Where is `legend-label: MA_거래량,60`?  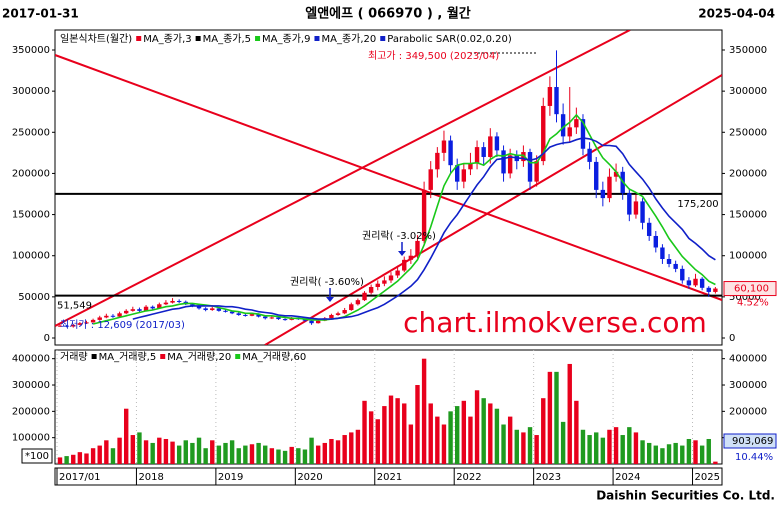
legend-label: MA_거래량,60 is located at coordinates (274, 357).